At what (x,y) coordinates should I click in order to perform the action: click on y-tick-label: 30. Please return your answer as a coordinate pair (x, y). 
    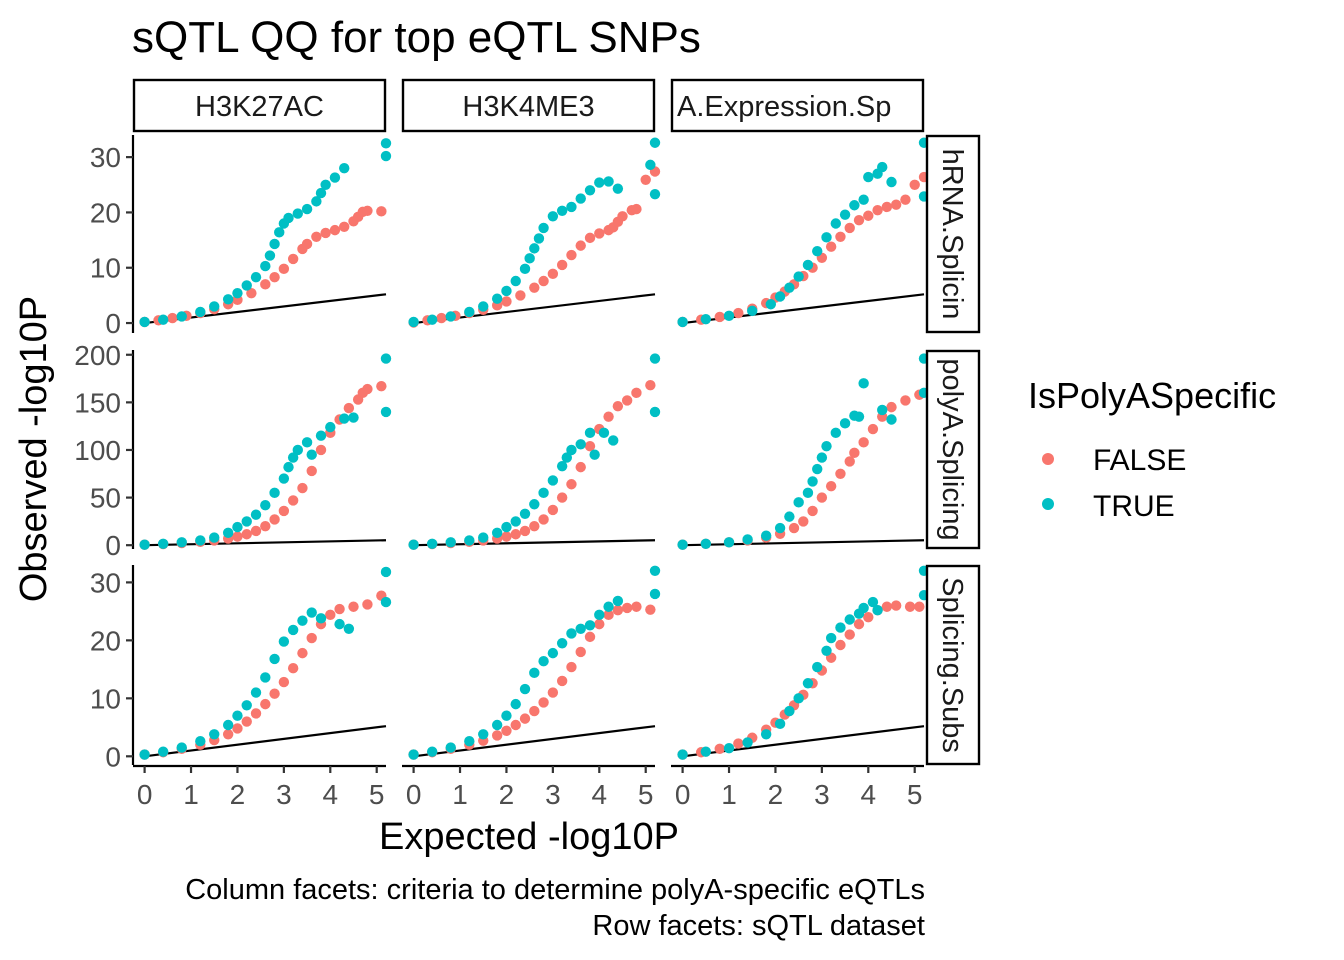
    Looking at the image, I should click on (105, 582).